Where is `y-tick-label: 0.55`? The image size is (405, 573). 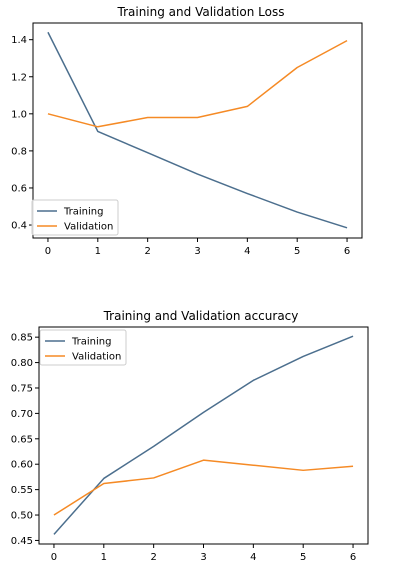 y-tick-label: 0.55 is located at coordinates (22, 490).